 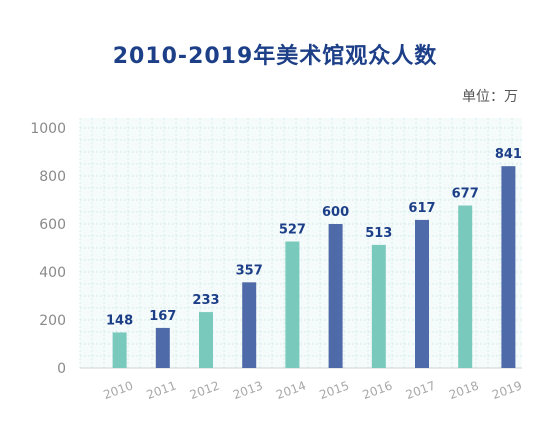 I want to click on x-tick-label: 2017, so click(x=420, y=390).